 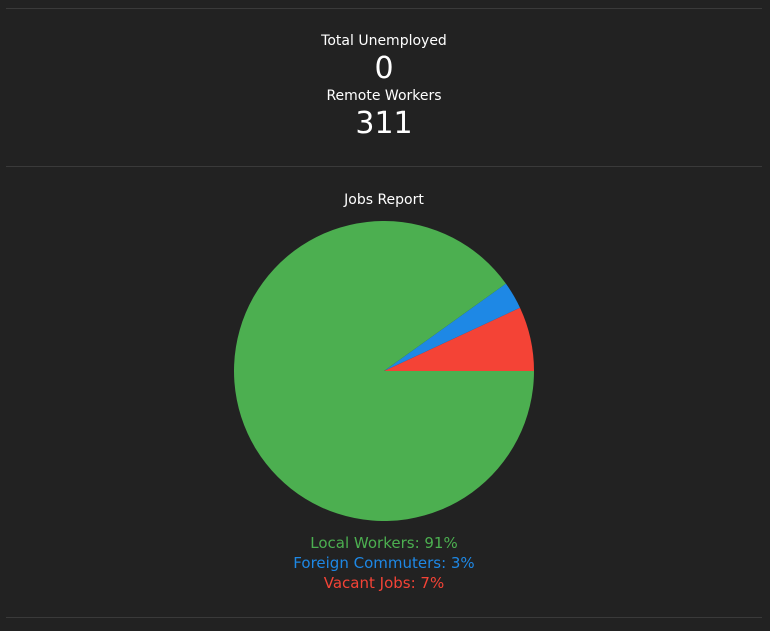 What do you see at coordinates (384, 166) in the screenshot?
I see `middle-divider` at bounding box center [384, 166].